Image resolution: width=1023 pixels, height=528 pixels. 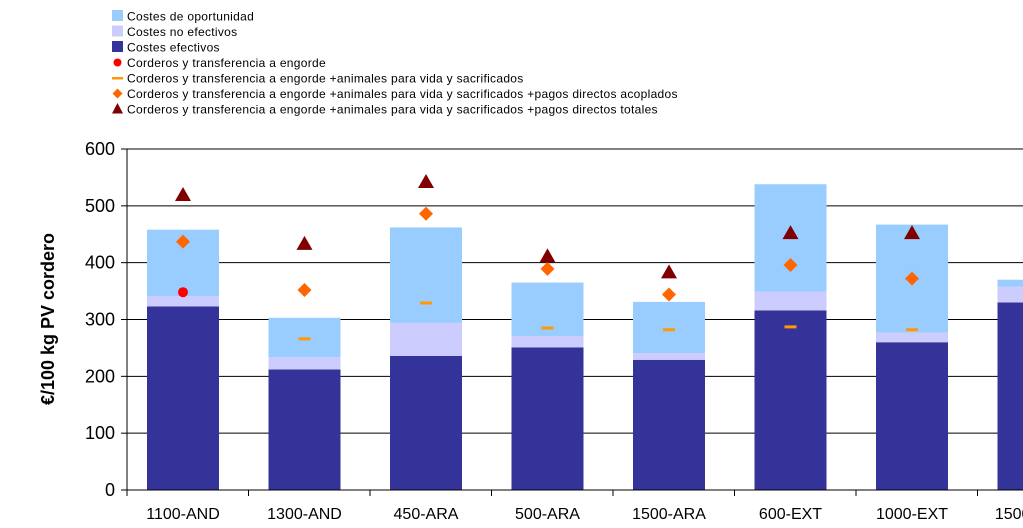 I want to click on y-tick-label: 500, so click(x=100, y=206).